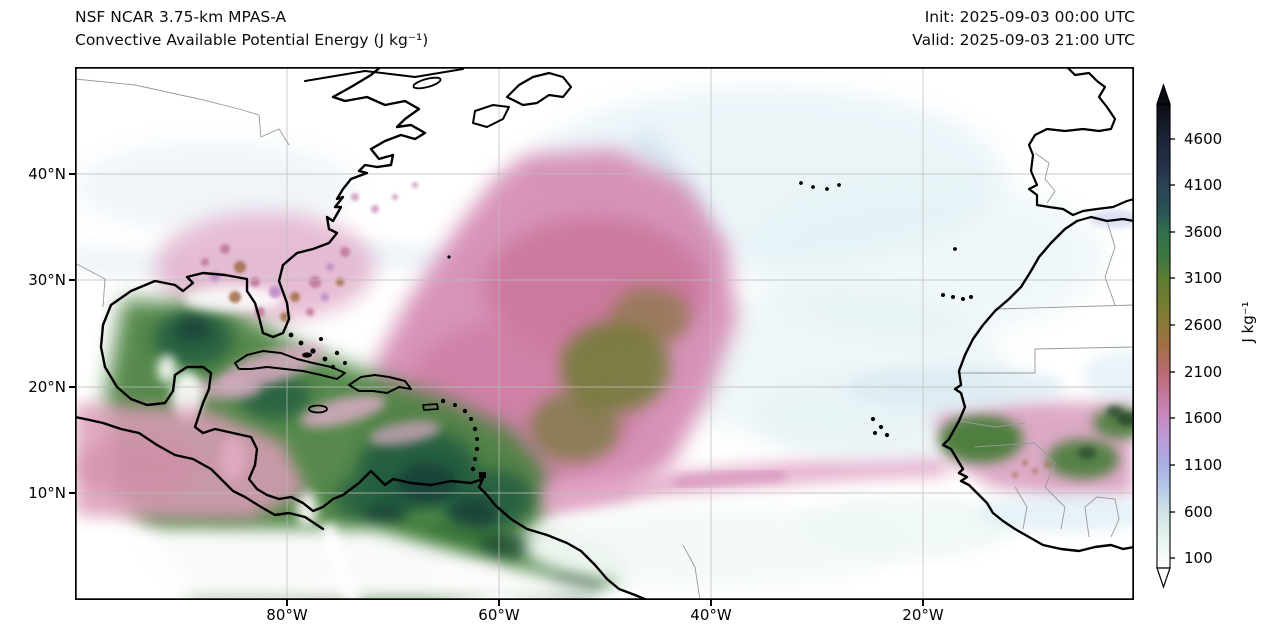 The width and height of the screenshot is (1281, 644). What do you see at coordinates (47, 174) in the screenshot?
I see `y-axis-label-40n: 40°N` at bounding box center [47, 174].